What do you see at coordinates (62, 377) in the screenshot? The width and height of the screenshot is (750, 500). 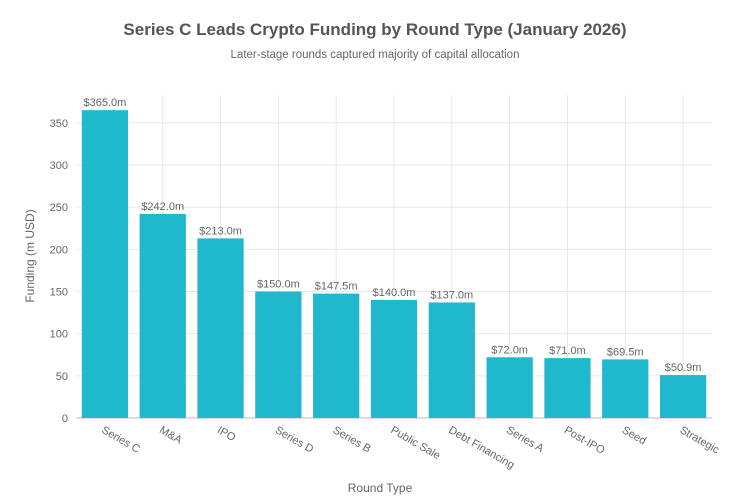 I see `y-tick-label: 50` at bounding box center [62, 377].